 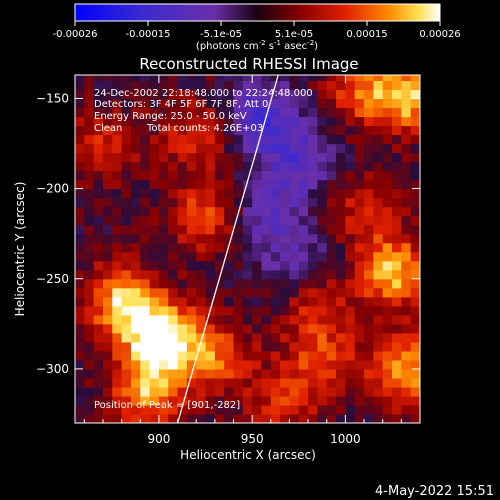 What do you see at coordinates (204, 128) in the screenshot?
I see `annotation-counts: Total counts: 4.26E+03` at bounding box center [204, 128].